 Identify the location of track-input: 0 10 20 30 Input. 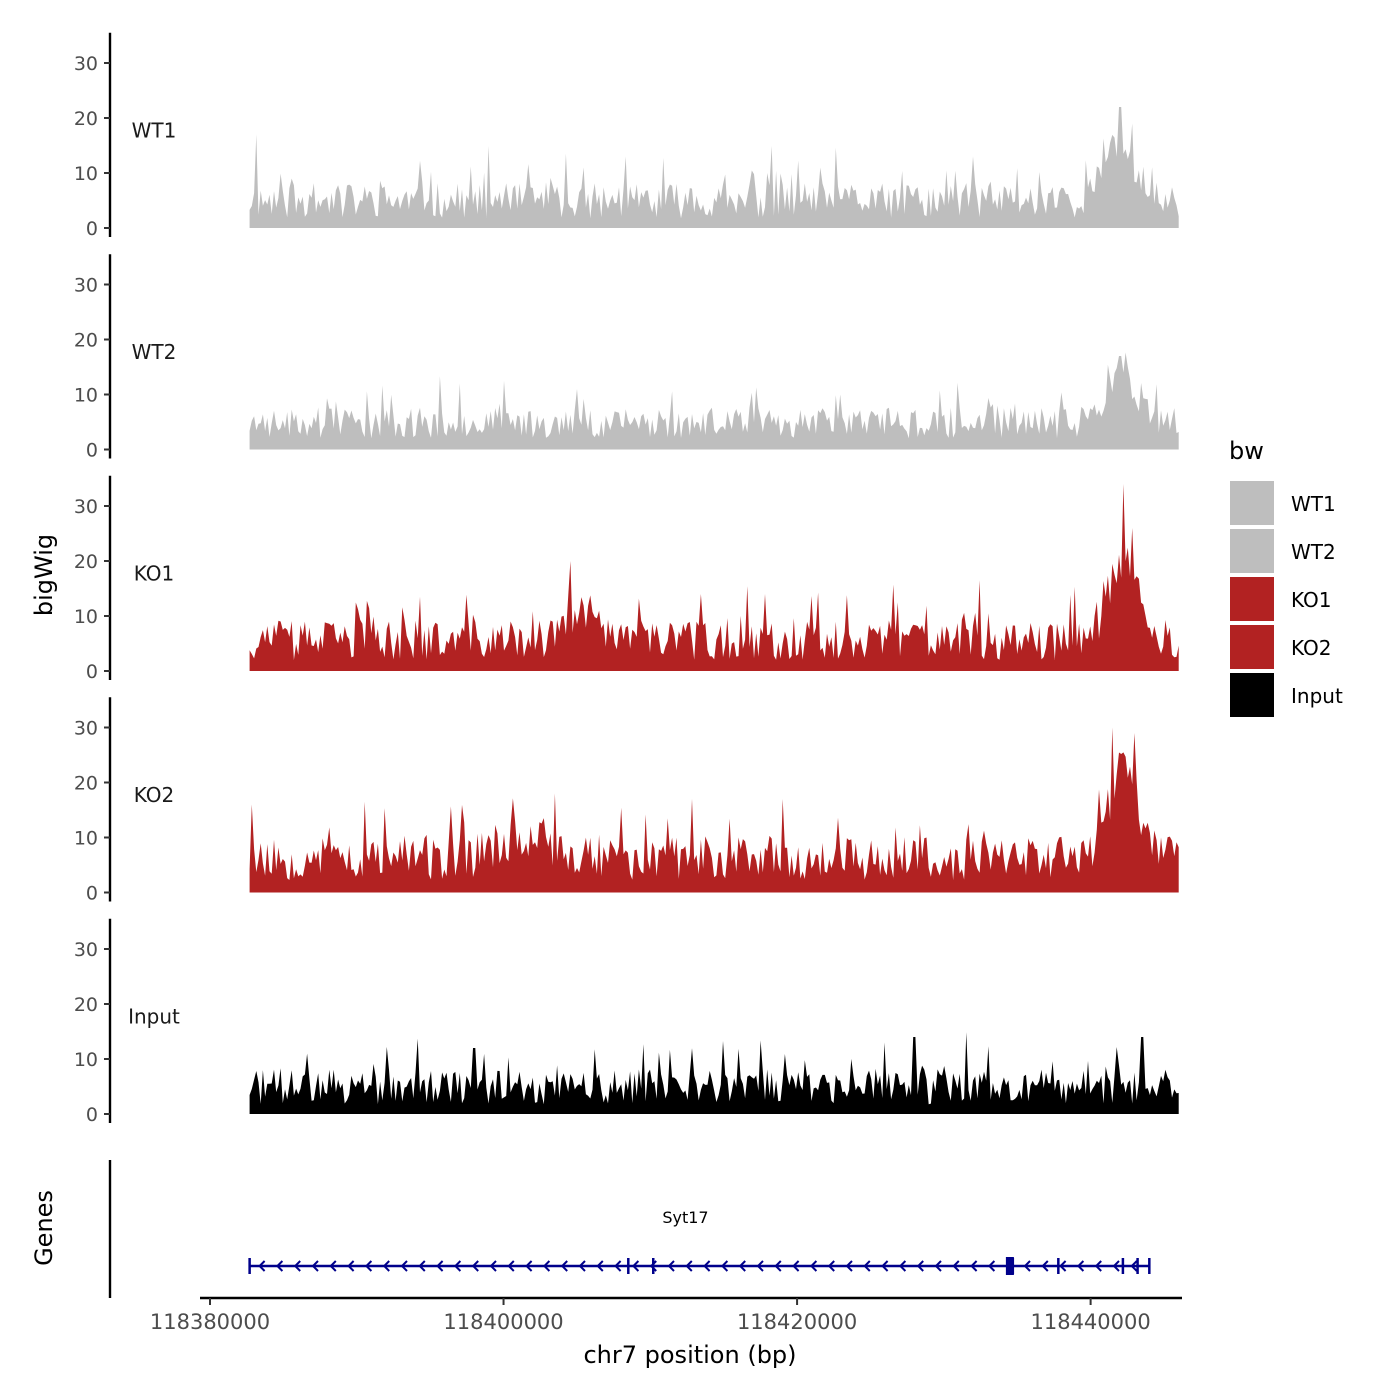
(626, 1022).